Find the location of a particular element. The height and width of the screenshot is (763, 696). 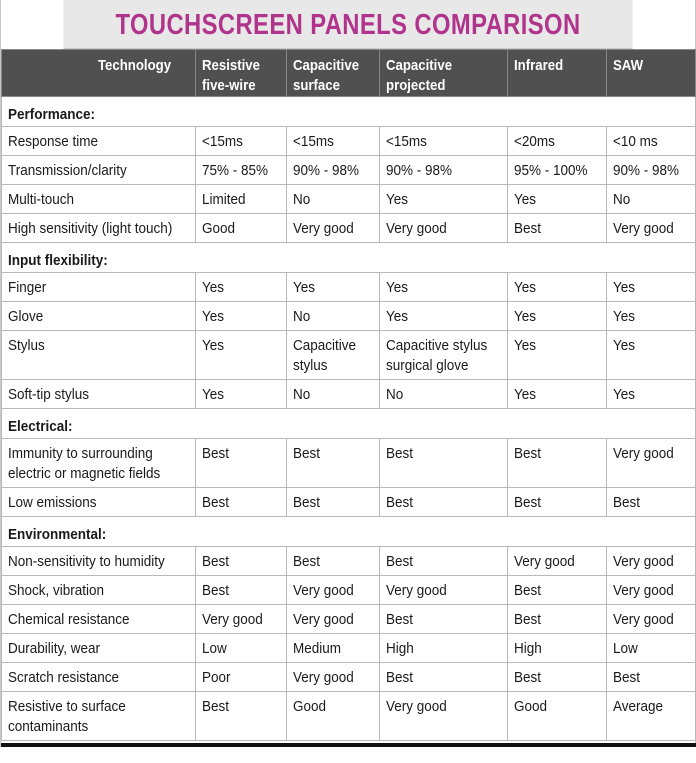

cell-value: <15ms is located at coordinates (222, 141).